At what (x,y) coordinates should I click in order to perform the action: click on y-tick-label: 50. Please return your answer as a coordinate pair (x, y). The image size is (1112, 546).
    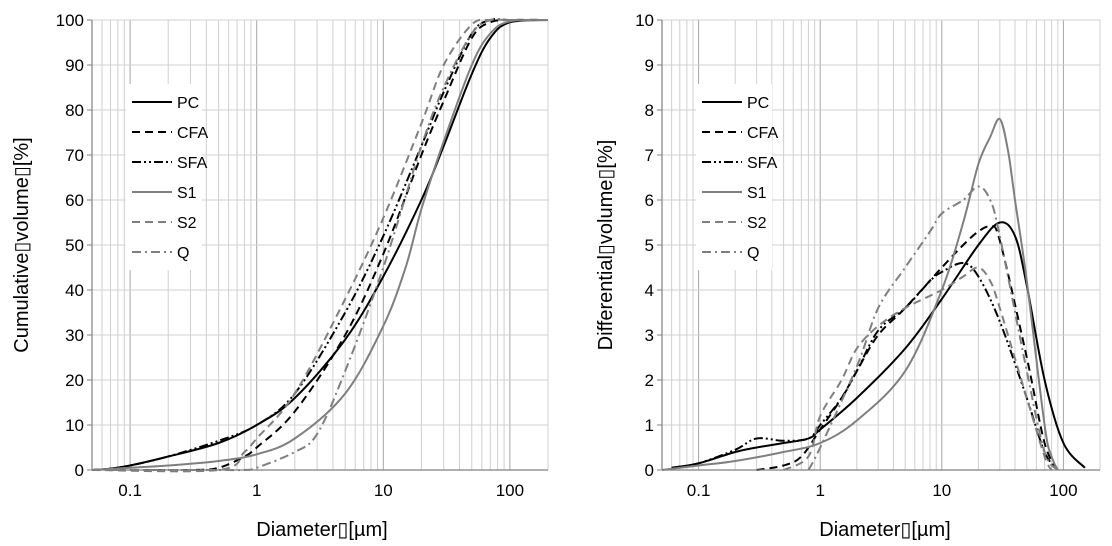
    Looking at the image, I should click on (74, 245).